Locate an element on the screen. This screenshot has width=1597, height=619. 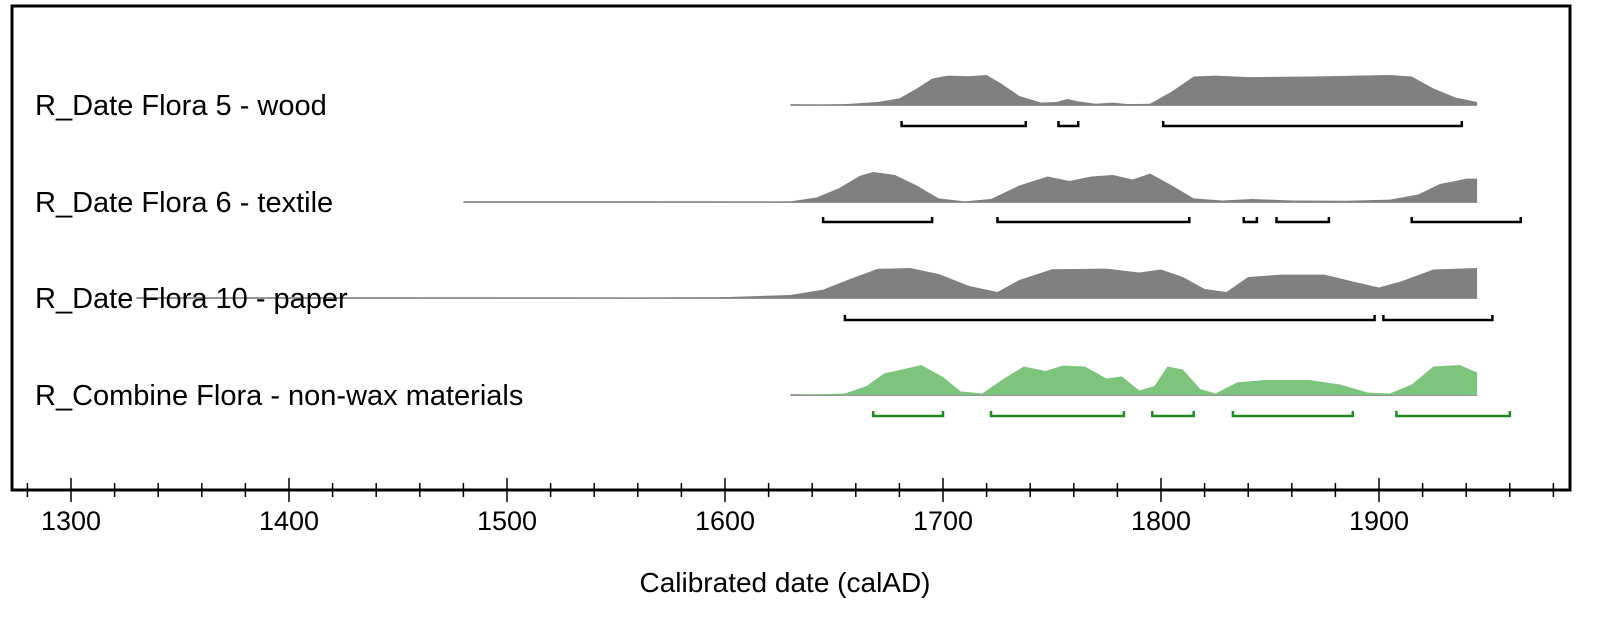
x-tick-label: 1600 is located at coordinates (725, 521).